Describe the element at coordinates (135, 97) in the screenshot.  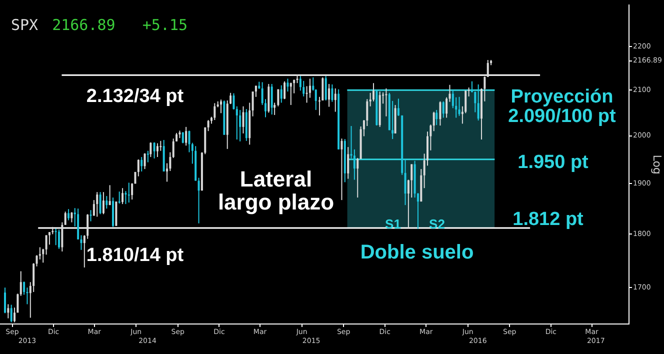
I see `annotation: 2.132/34 pt` at that location.